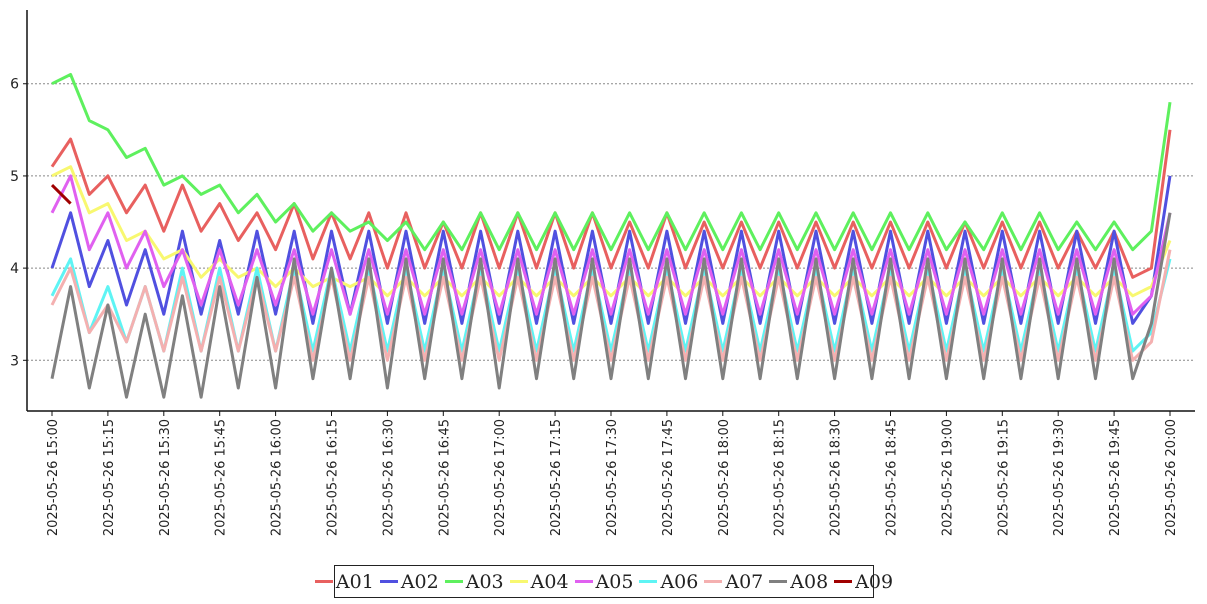 The width and height of the screenshot is (1207, 604). Describe the element at coordinates (556, 477) in the screenshot. I see `x-tick-label: 2025-05-26 17:15` at that location.